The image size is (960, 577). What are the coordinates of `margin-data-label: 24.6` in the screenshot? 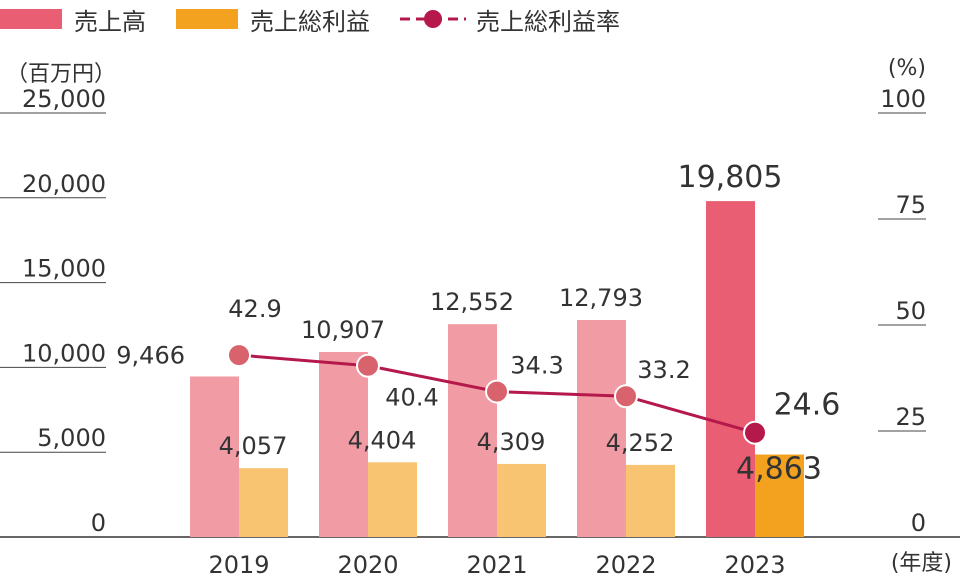 It's located at (807, 405).